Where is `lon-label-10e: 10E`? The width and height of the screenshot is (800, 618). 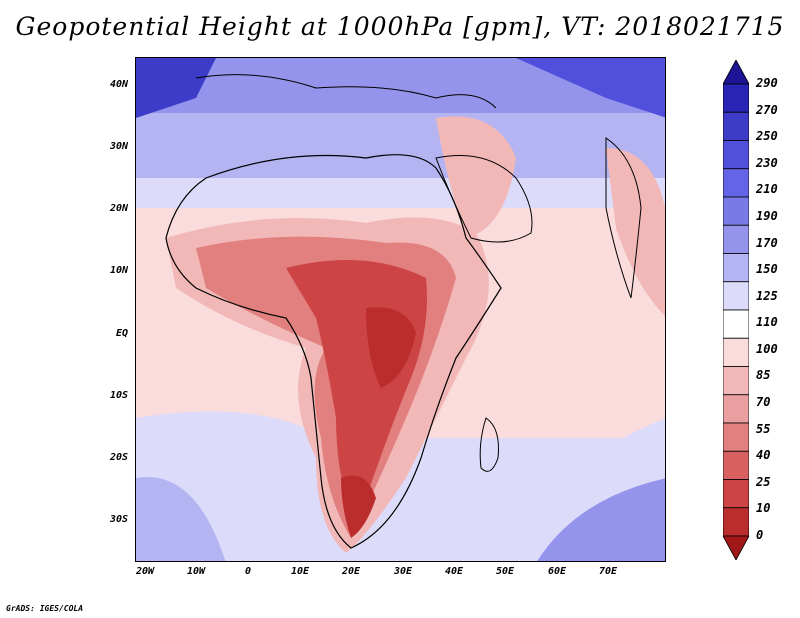 lon-label-10e: 10E is located at coordinates (300, 571).